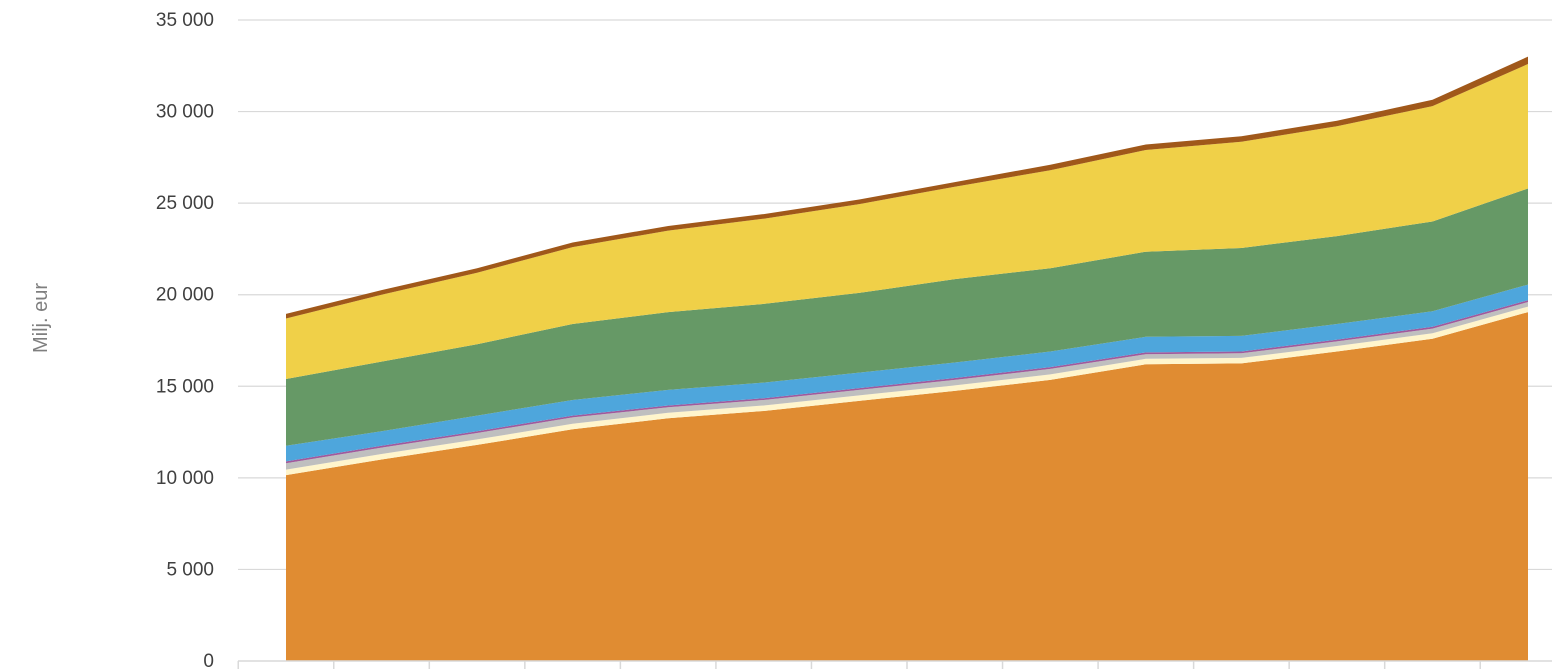  Describe the element at coordinates (185, 295) in the screenshot. I see `y-tick-label: 20 000` at that location.